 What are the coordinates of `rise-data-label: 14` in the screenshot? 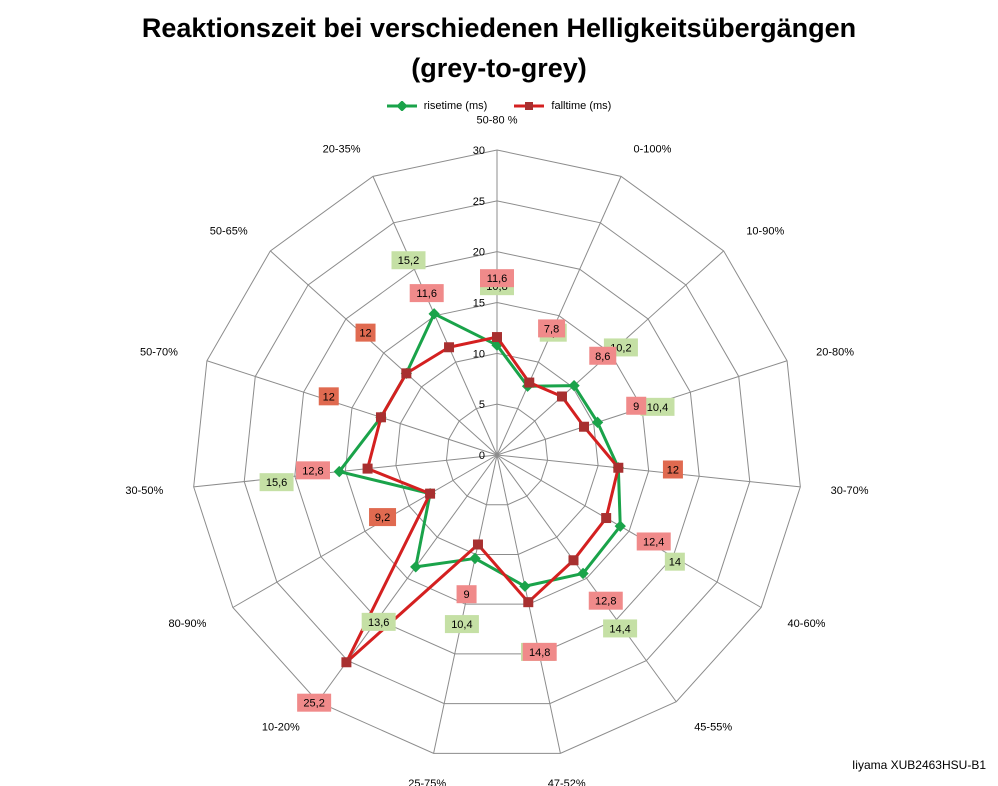 It's located at (675, 563).